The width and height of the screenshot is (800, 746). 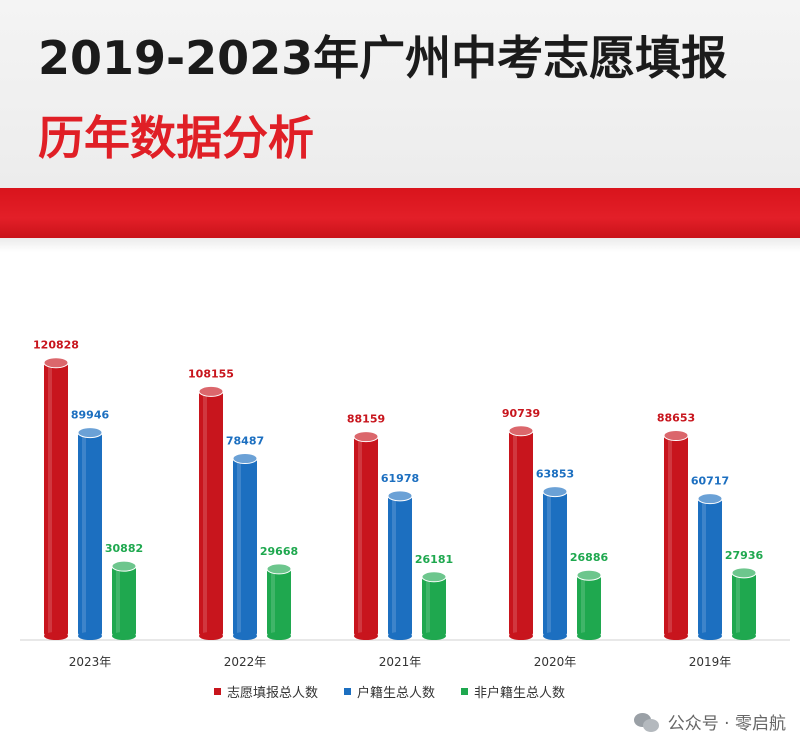 I want to click on data-label: 78487, so click(x=245, y=440).